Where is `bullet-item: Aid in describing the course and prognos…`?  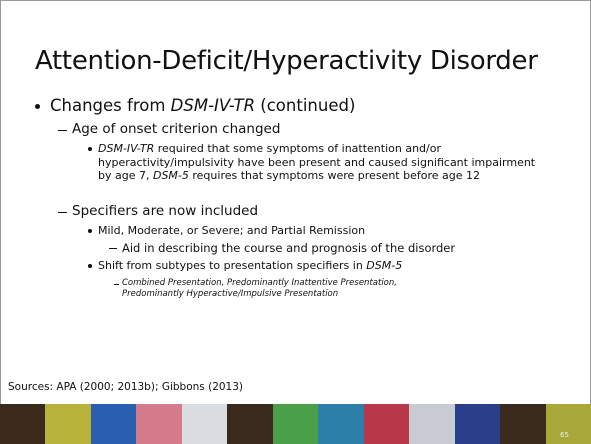
bullet-item: Aid in describing the course and prognos… is located at coordinates (342, 248).